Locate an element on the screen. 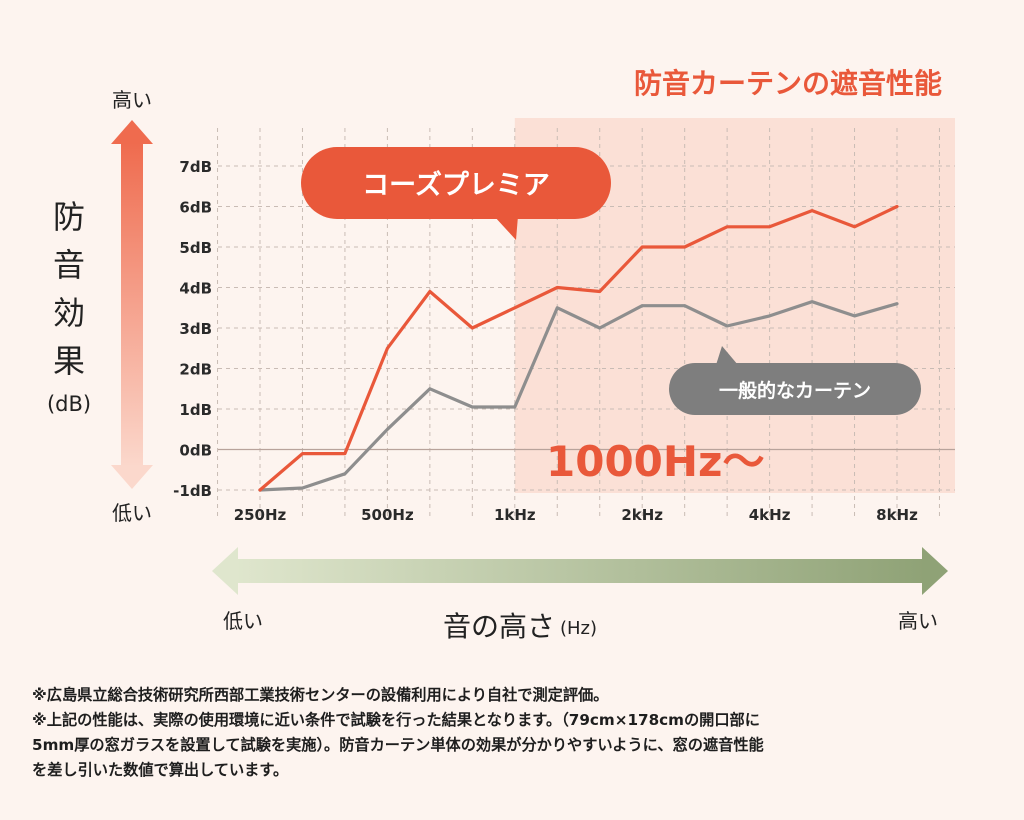 This screenshot has height=820, width=1024. x-tick-label: 500Hz is located at coordinates (387, 515).